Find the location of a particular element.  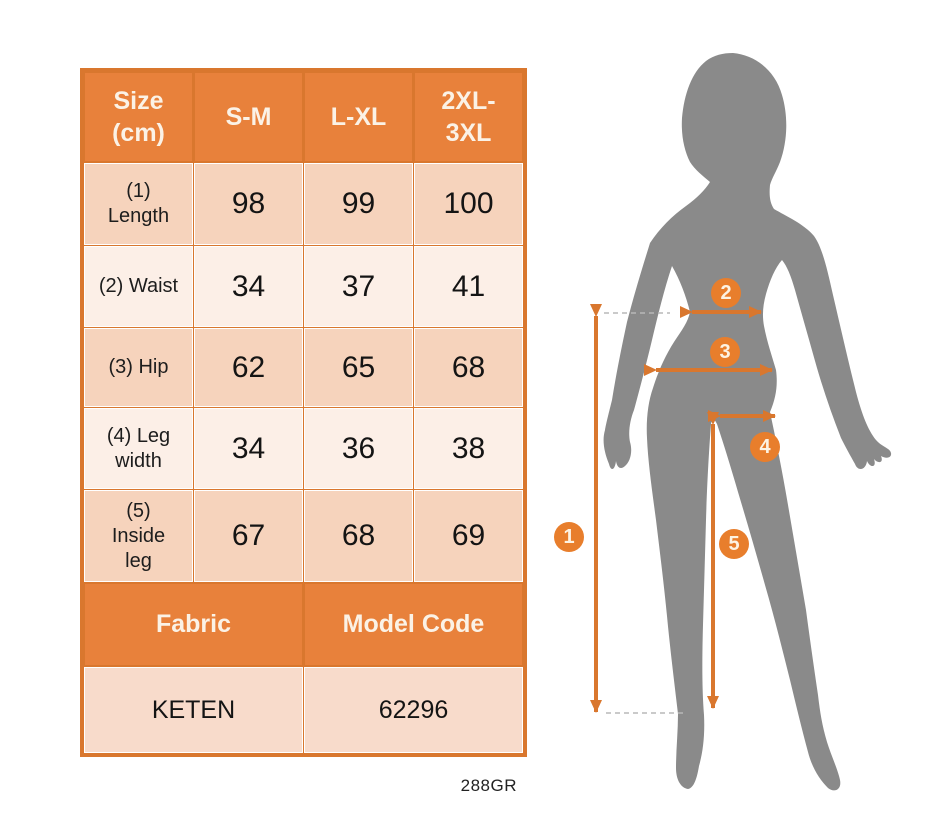

cell-leg-width-2xl3xl: 38 is located at coordinates (468, 448).